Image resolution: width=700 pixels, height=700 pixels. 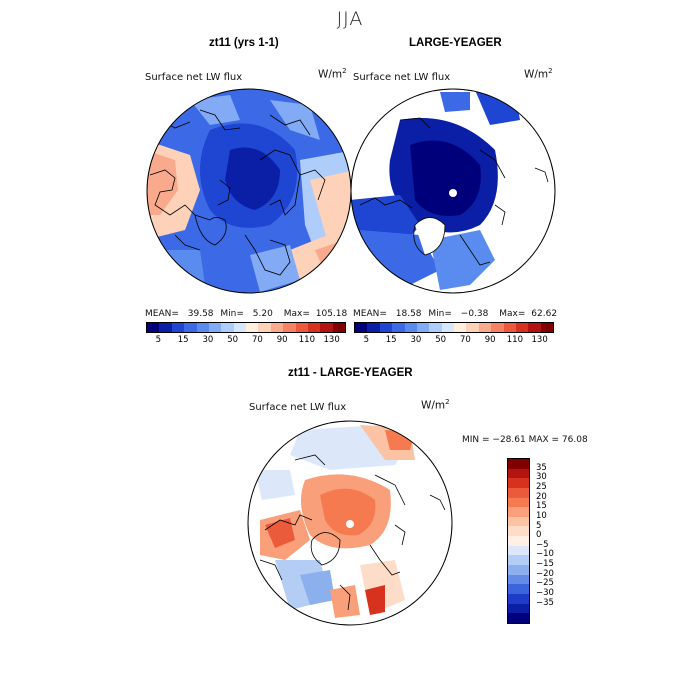 I want to click on map2-border, so click(x=453, y=191).